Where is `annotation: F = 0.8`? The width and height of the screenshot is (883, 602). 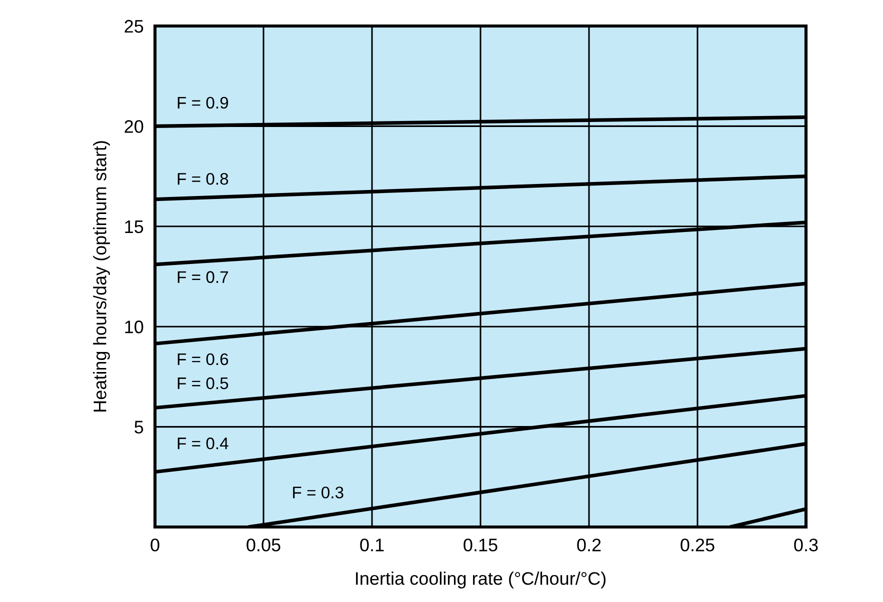 annotation: F = 0.8 is located at coordinates (203, 178).